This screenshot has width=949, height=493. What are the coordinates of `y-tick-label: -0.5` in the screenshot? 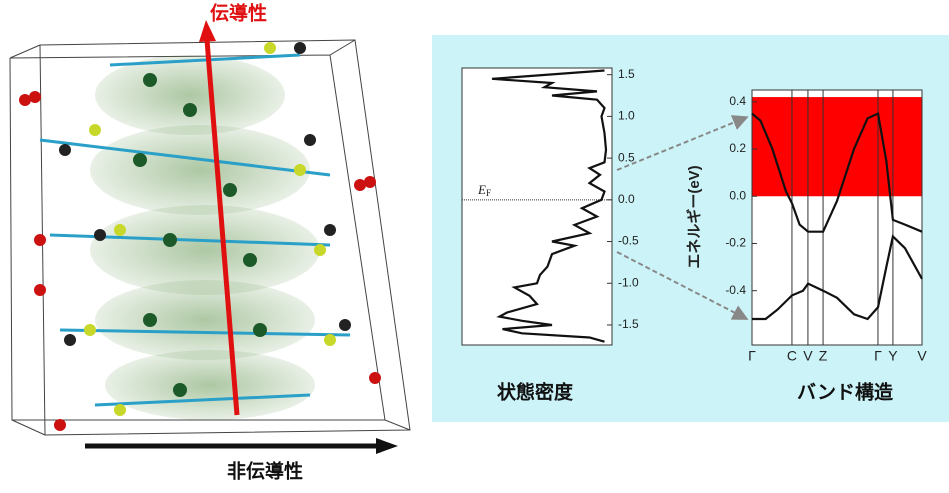 It's located at (628, 241).